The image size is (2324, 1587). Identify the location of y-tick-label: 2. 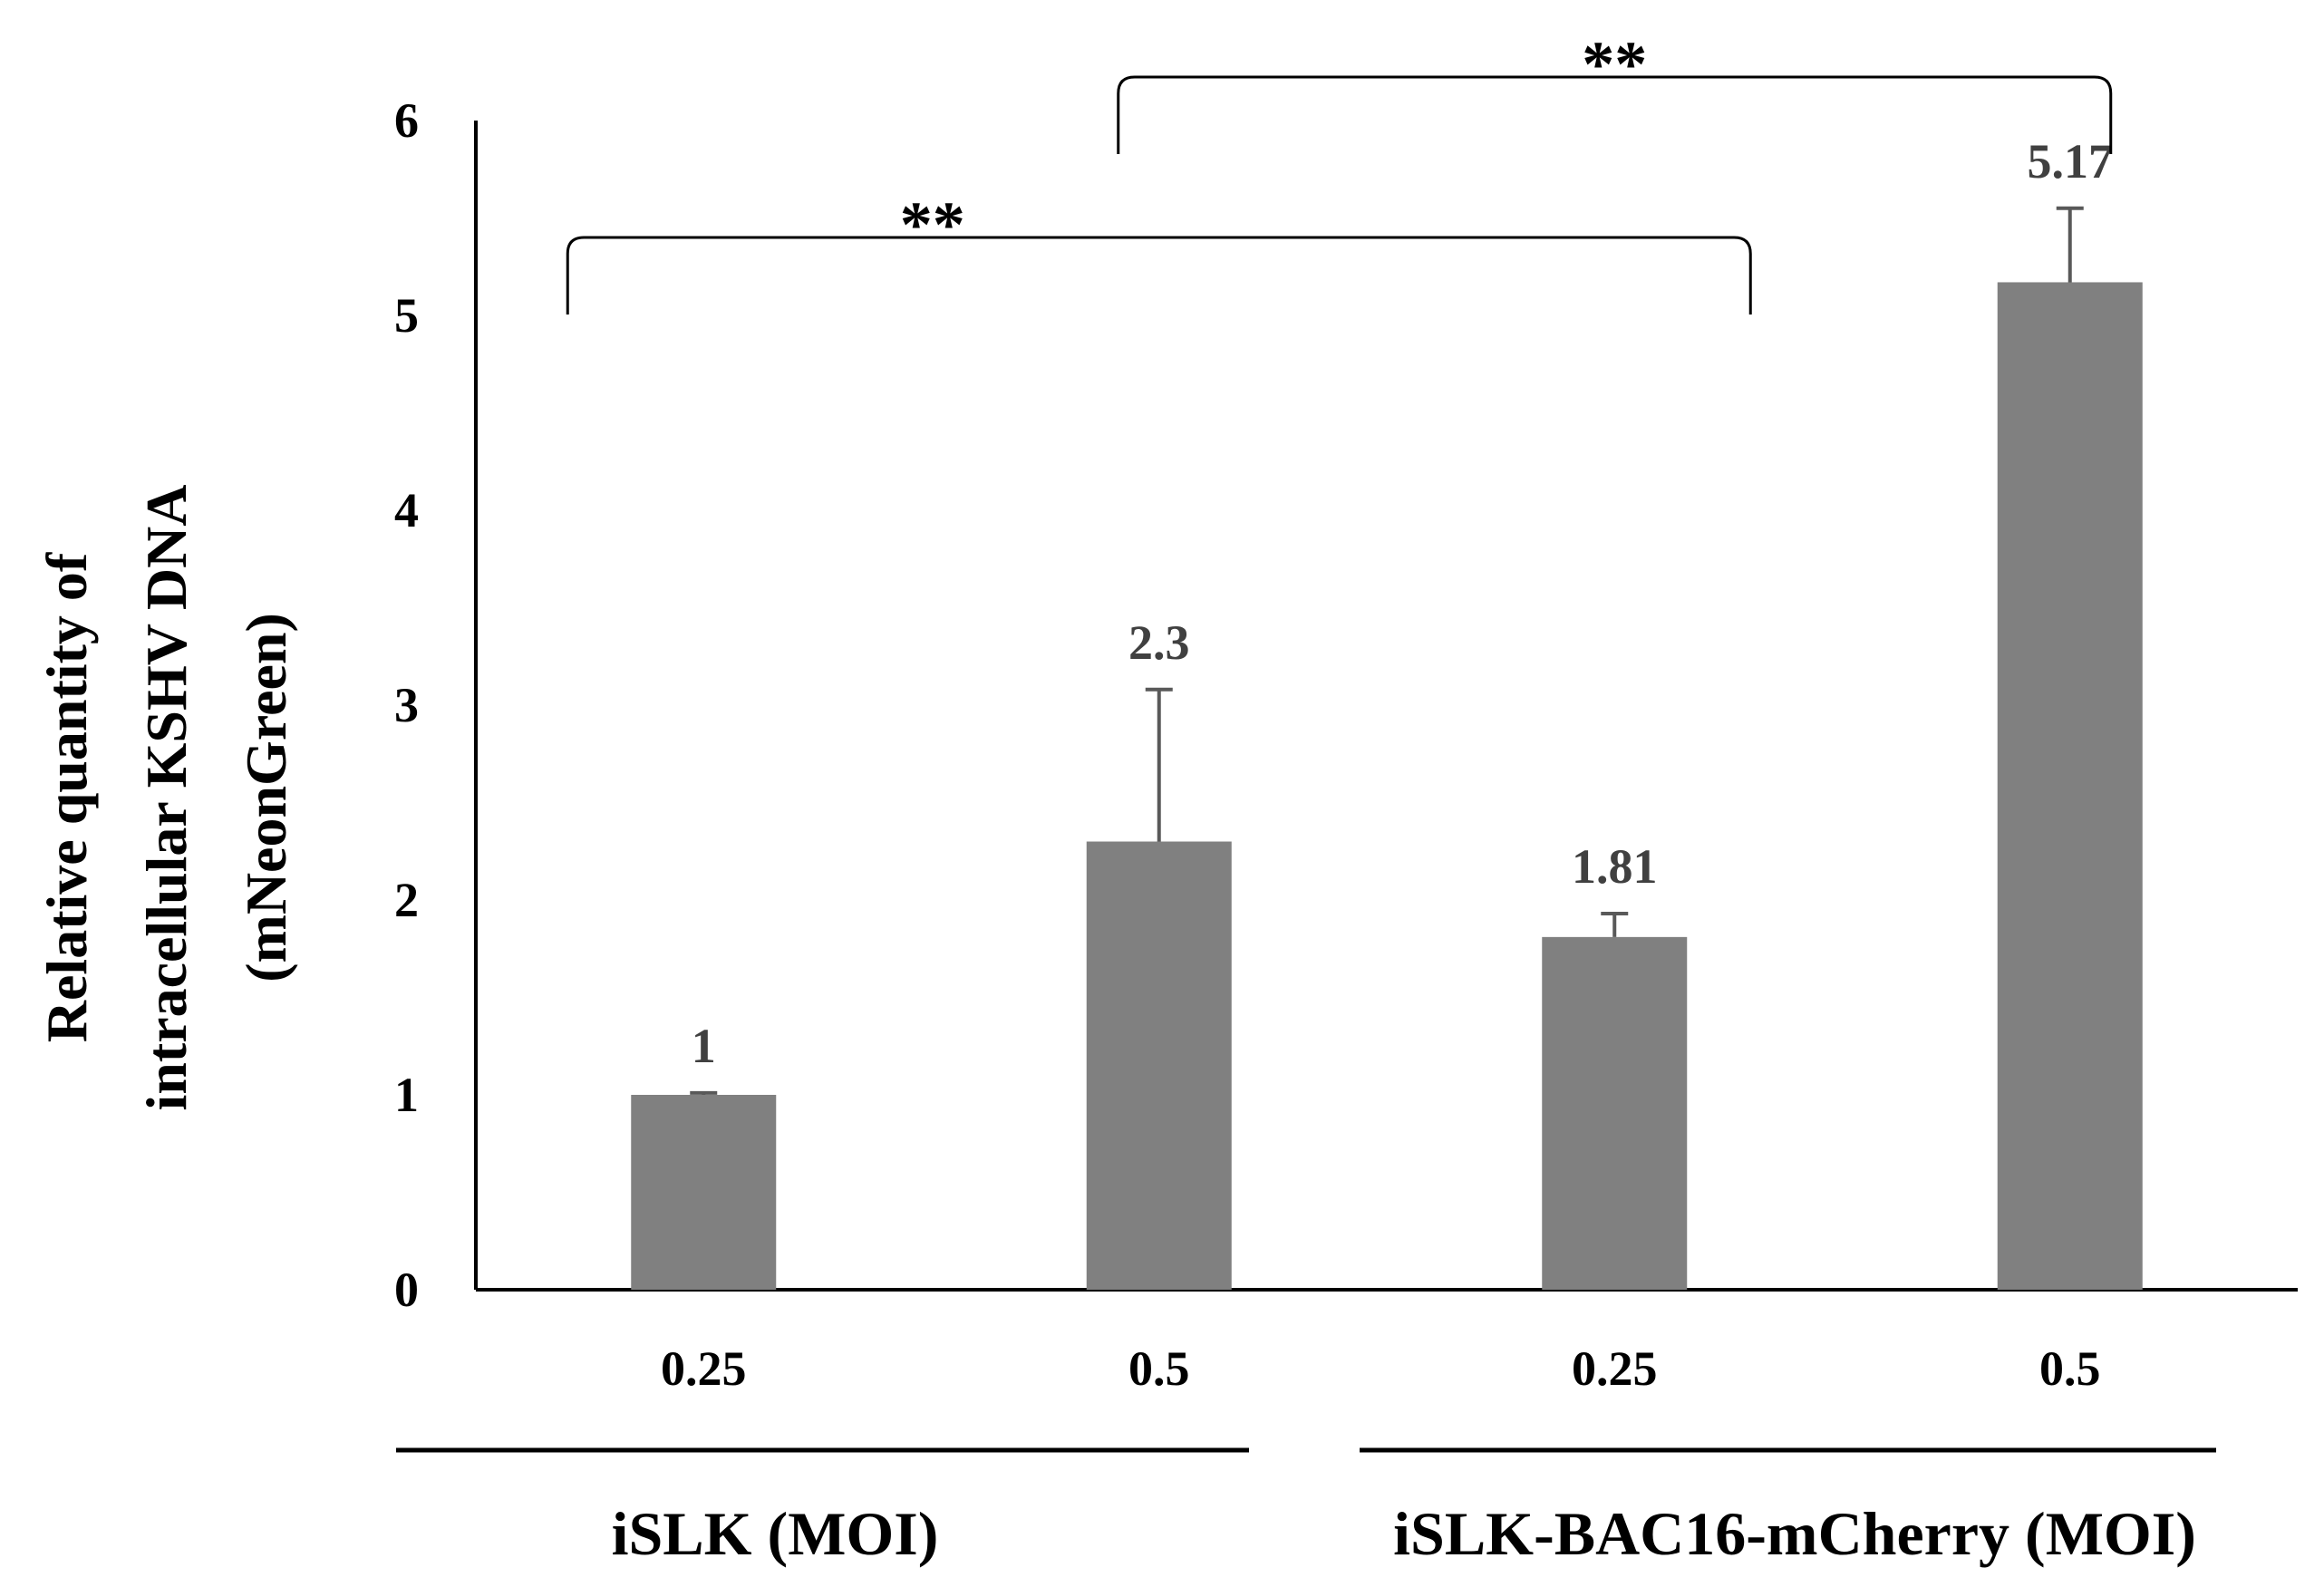
(406, 900).